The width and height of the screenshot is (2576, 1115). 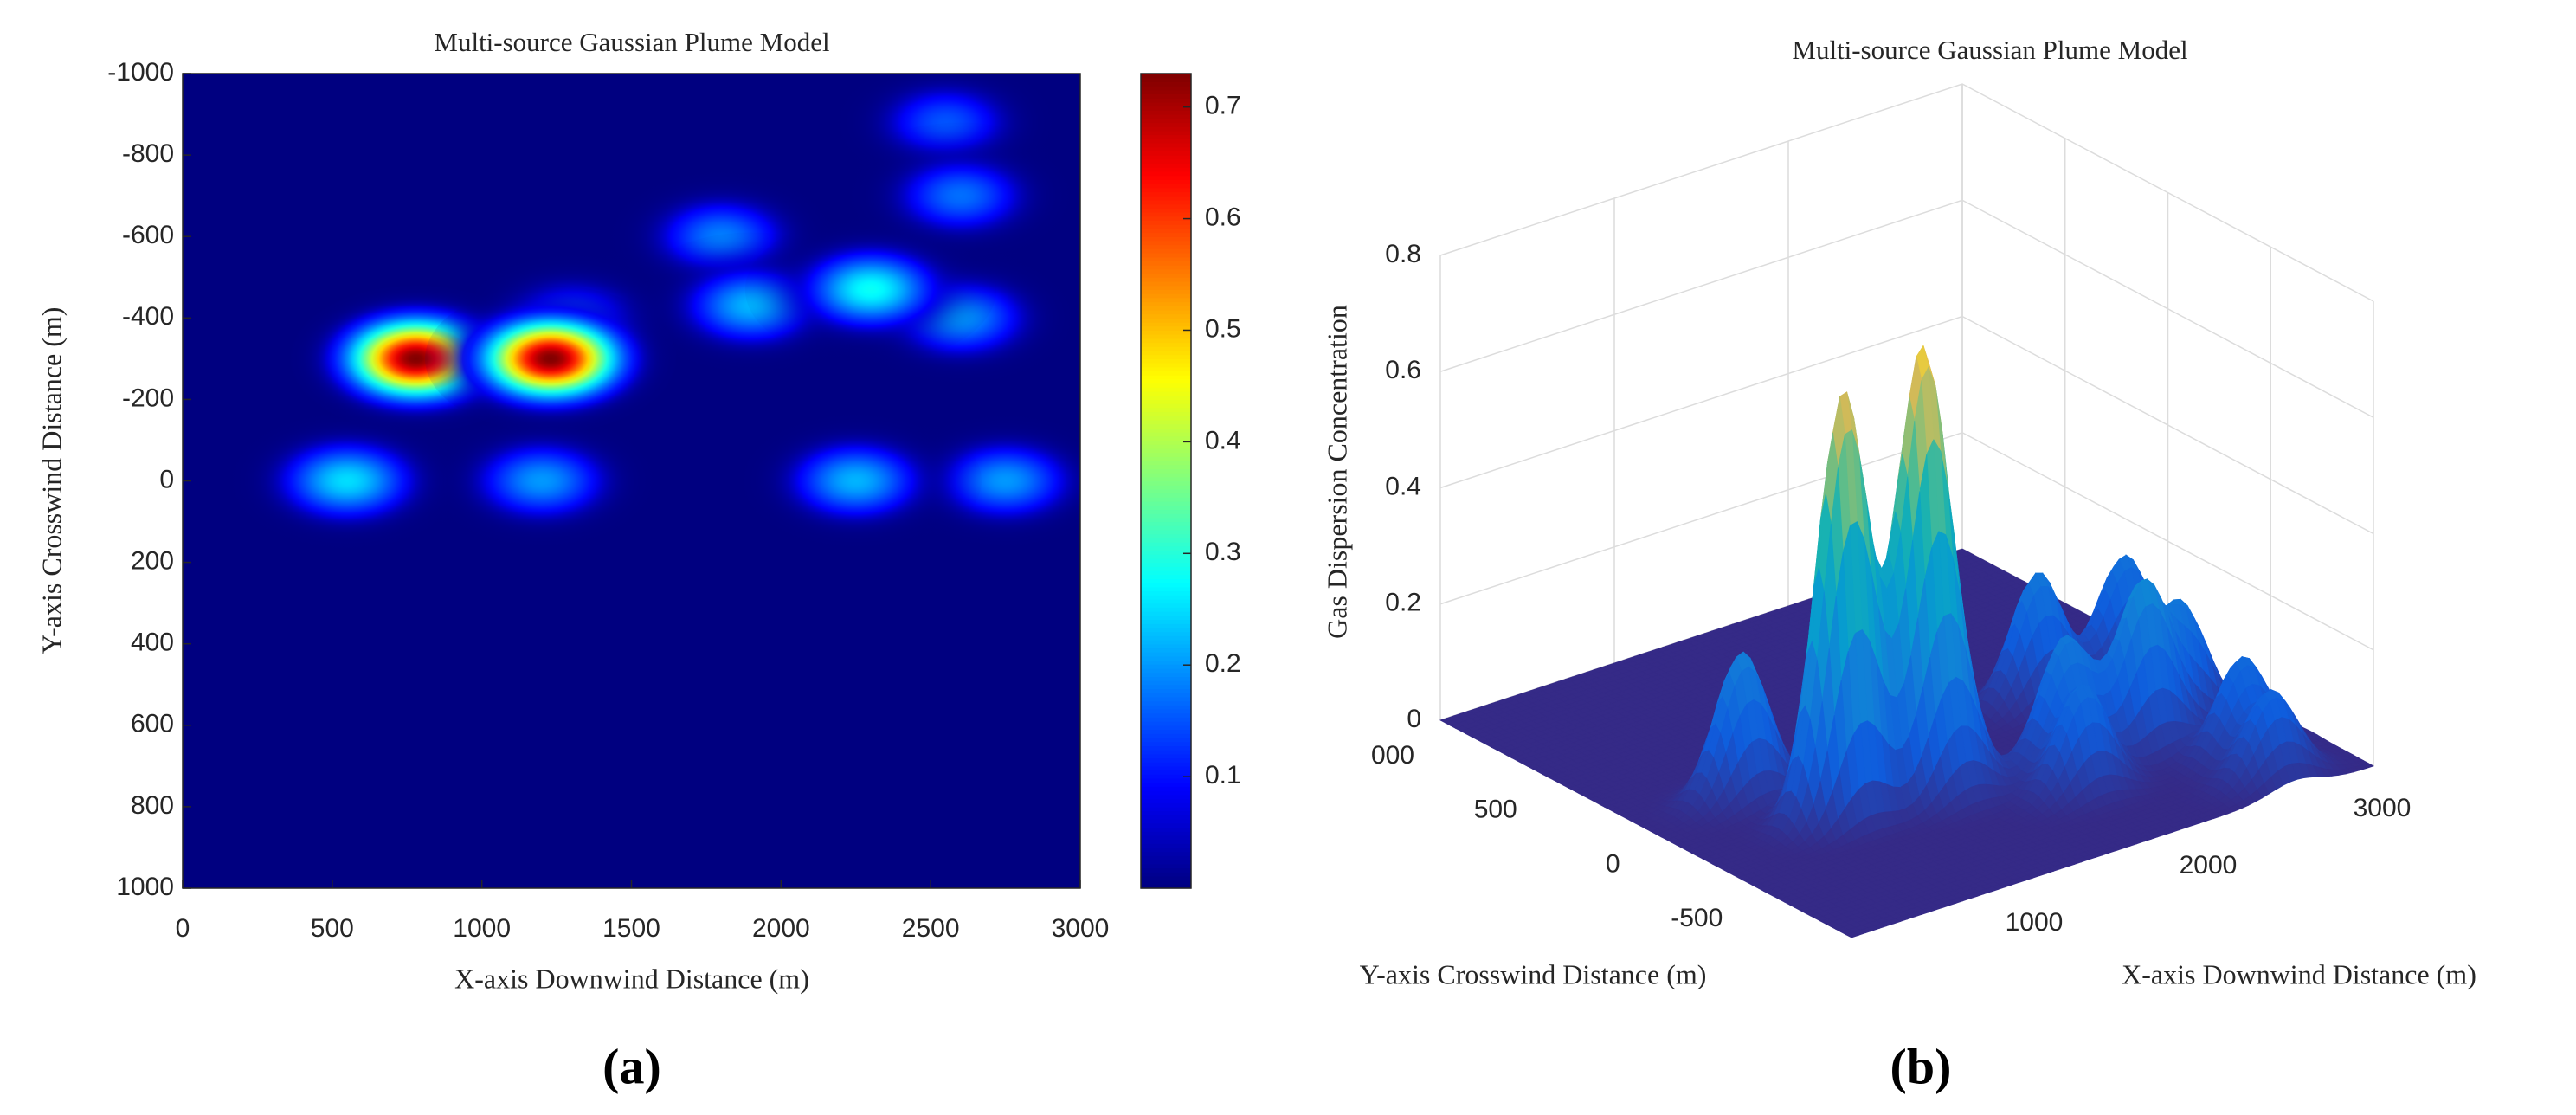 I want to click on y-tick-label: 400, so click(x=152, y=642).